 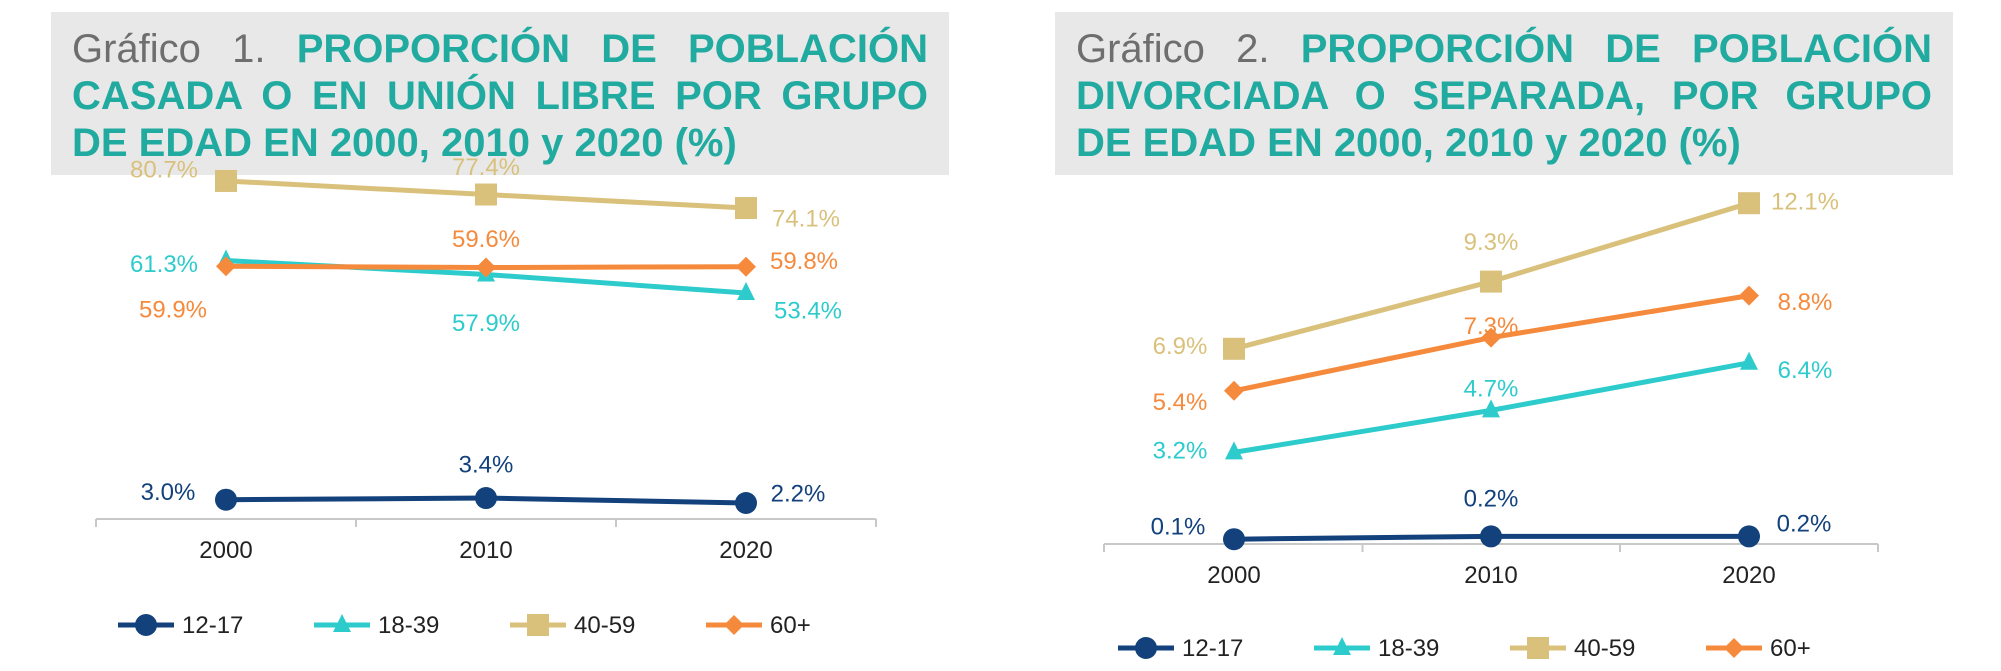 What do you see at coordinates (486, 167) in the screenshot?
I see `data-label: 77.4%` at bounding box center [486, 167].